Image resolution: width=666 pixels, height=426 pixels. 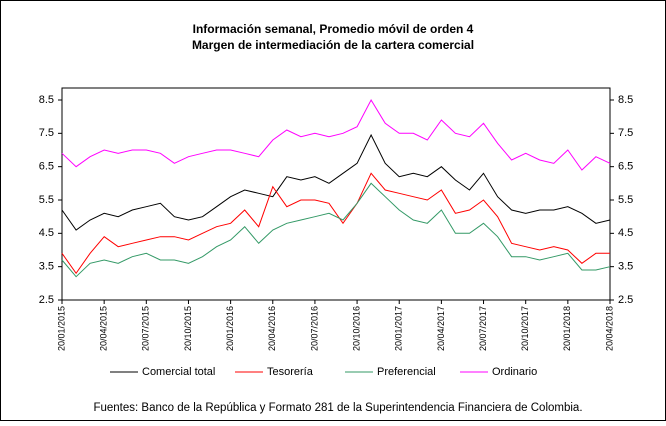 I want to click on x-tick-label: 20/07/2016, so click(x=314, y=328).